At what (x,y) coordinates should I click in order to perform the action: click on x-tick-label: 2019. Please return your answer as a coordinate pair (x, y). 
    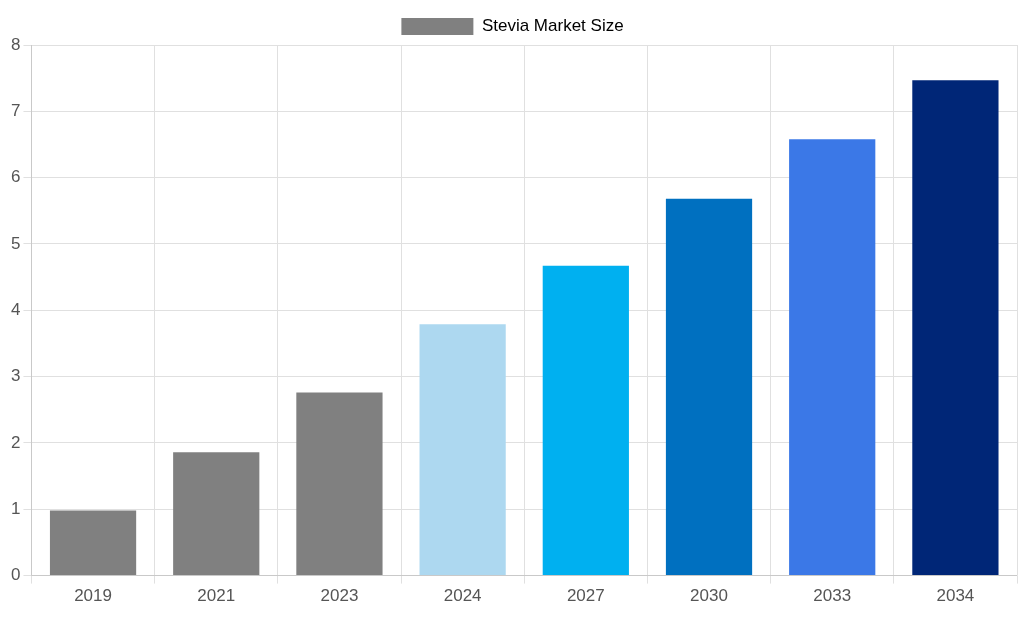
    Looking at the image, I should click on (93, 596).